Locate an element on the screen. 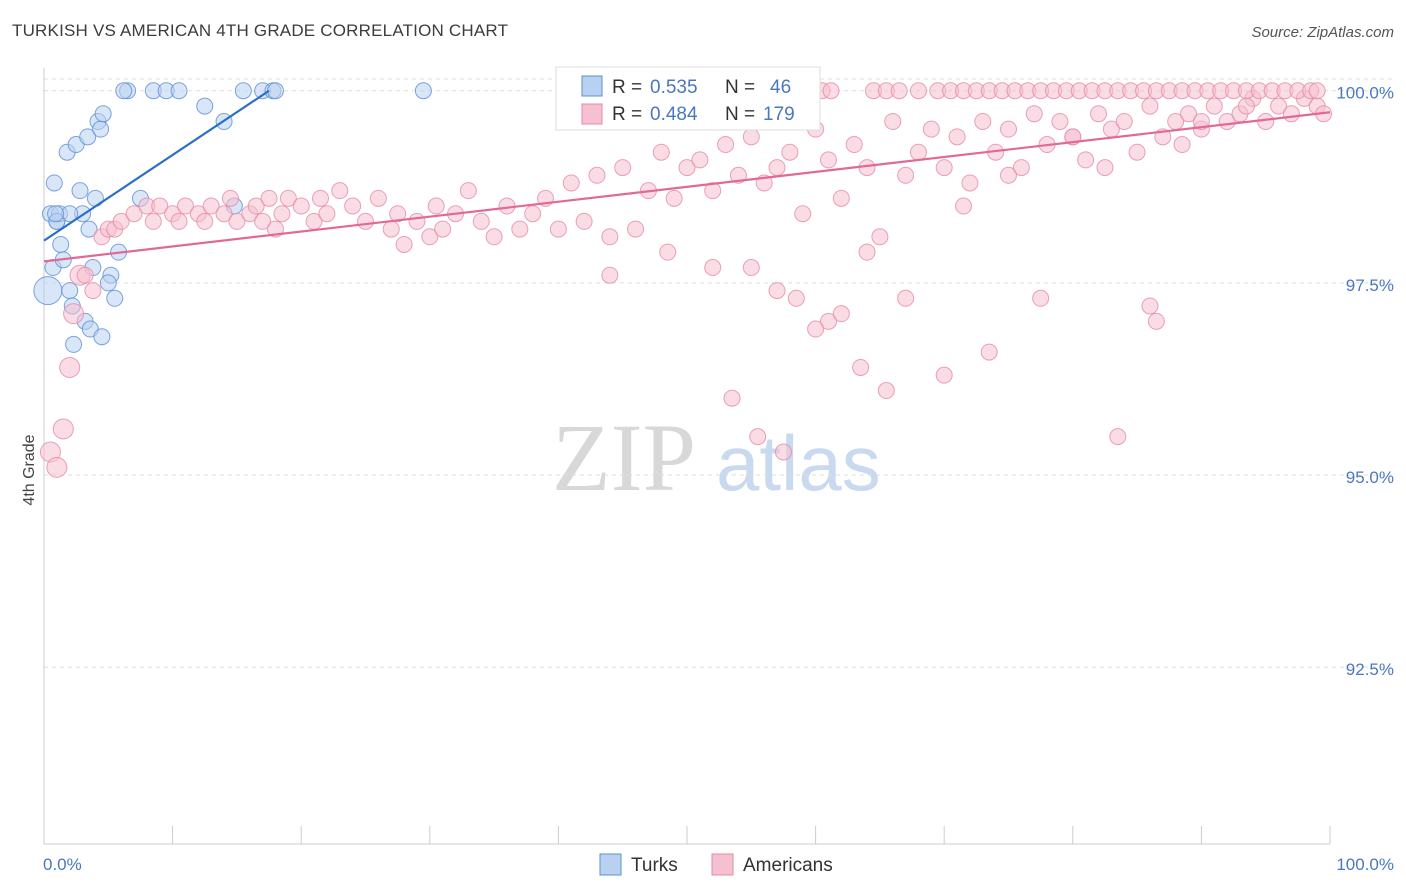  legend-n-label-turks: N = is located at coordinates (740, 87).